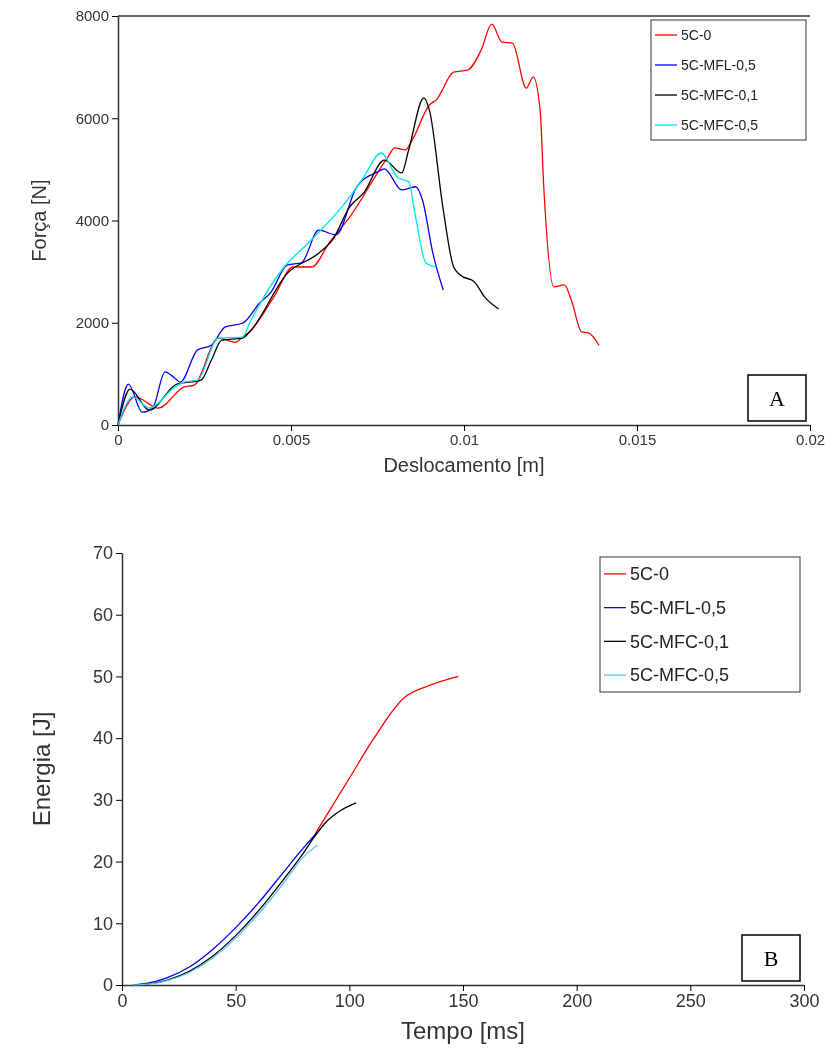 This screenshot has width=832, height=1061. I want to click on y-axis-title: Energia [J], so click(41, 769).